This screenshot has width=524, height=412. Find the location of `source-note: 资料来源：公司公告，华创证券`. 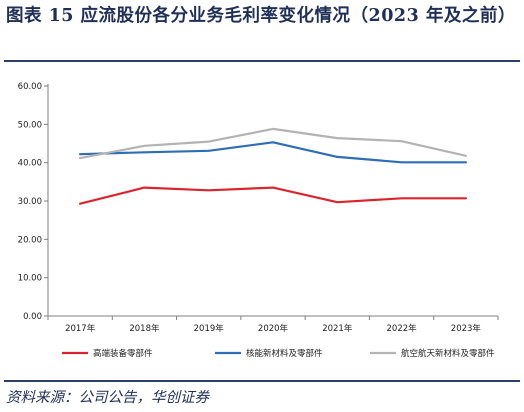

source-note: 资料来源：公司公告，华创证券 is located at coordinates (107, 398).